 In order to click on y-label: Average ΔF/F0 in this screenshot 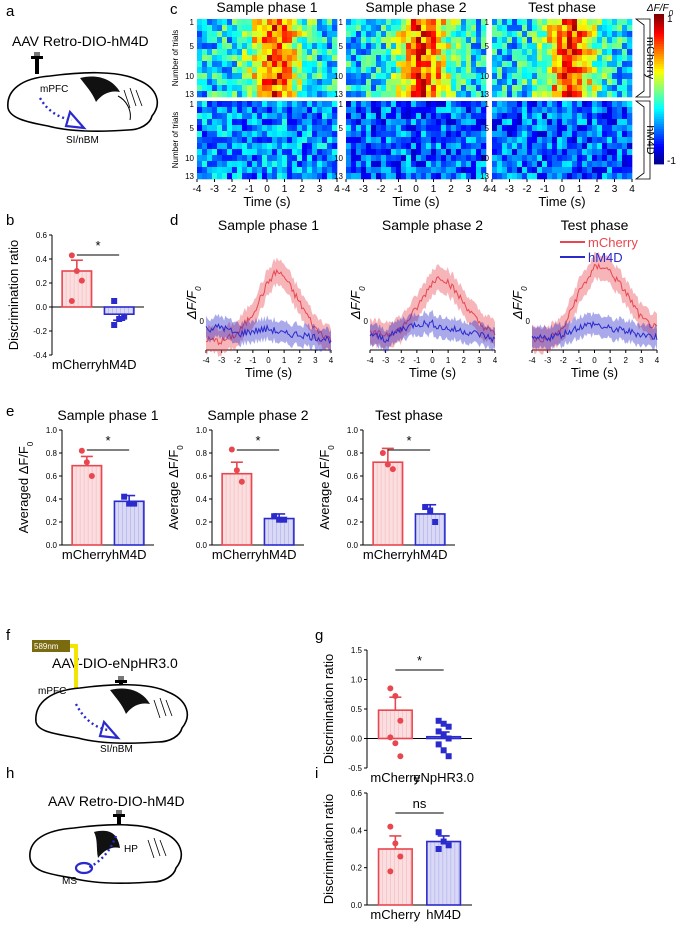, I will do `click(175, 487)`.